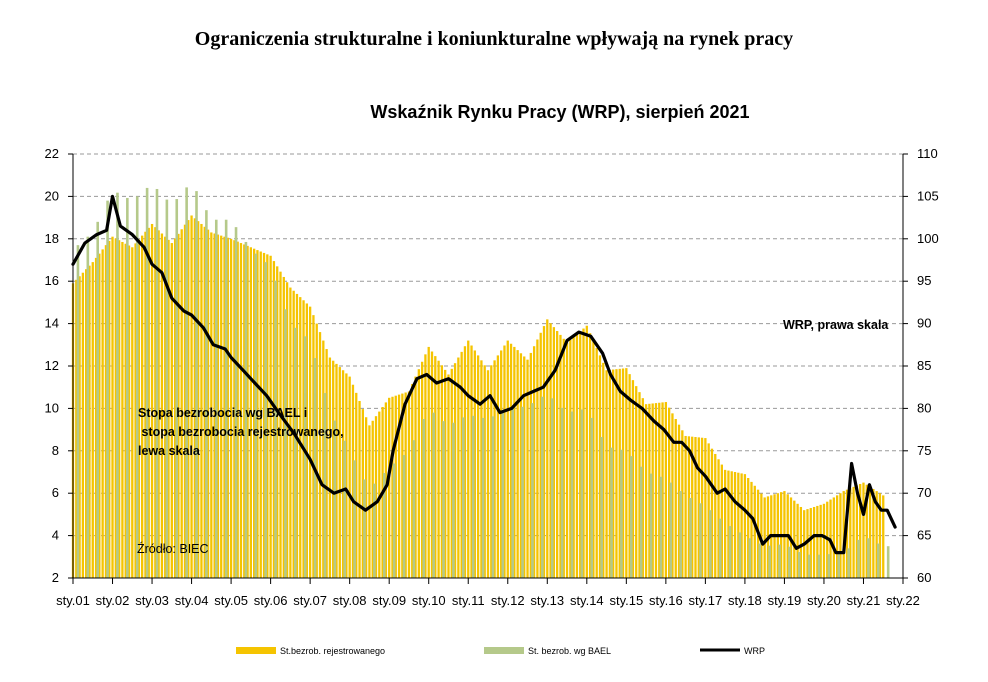 The width and height of the screenshot is (988, 682). Describe the element at coordinates (924, 365) in the screenshot. I see `right-tick-label: 85` at that location.